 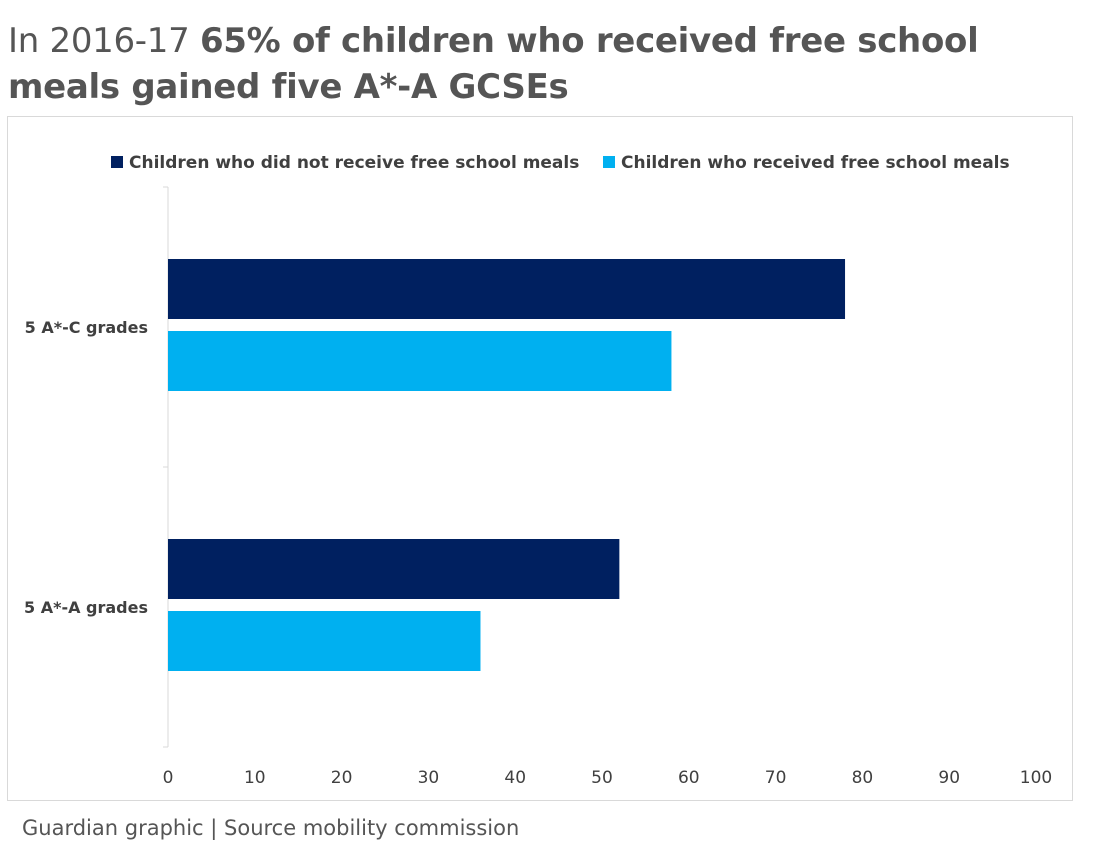 What do you see at coordinates (776, 778) in the screenshot?
I see `x-tick-label: 70` at bounding box center [776, 778].